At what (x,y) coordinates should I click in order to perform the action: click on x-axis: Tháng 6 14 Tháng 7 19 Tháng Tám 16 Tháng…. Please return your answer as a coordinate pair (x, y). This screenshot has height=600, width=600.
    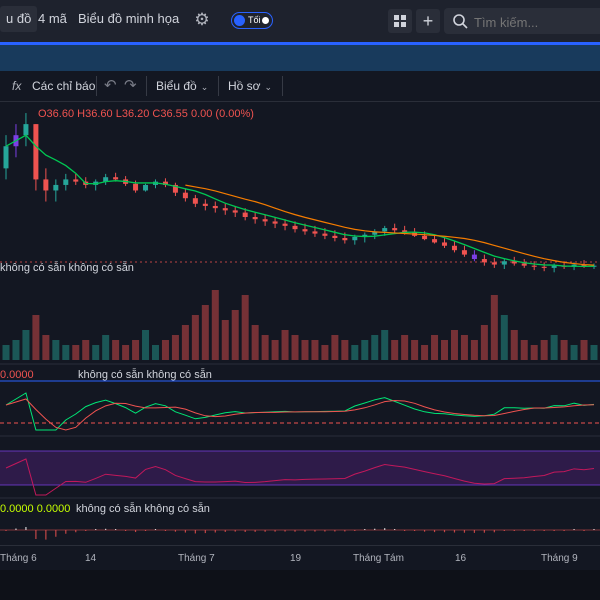
    Looking at the image, I should click on (300, 558).